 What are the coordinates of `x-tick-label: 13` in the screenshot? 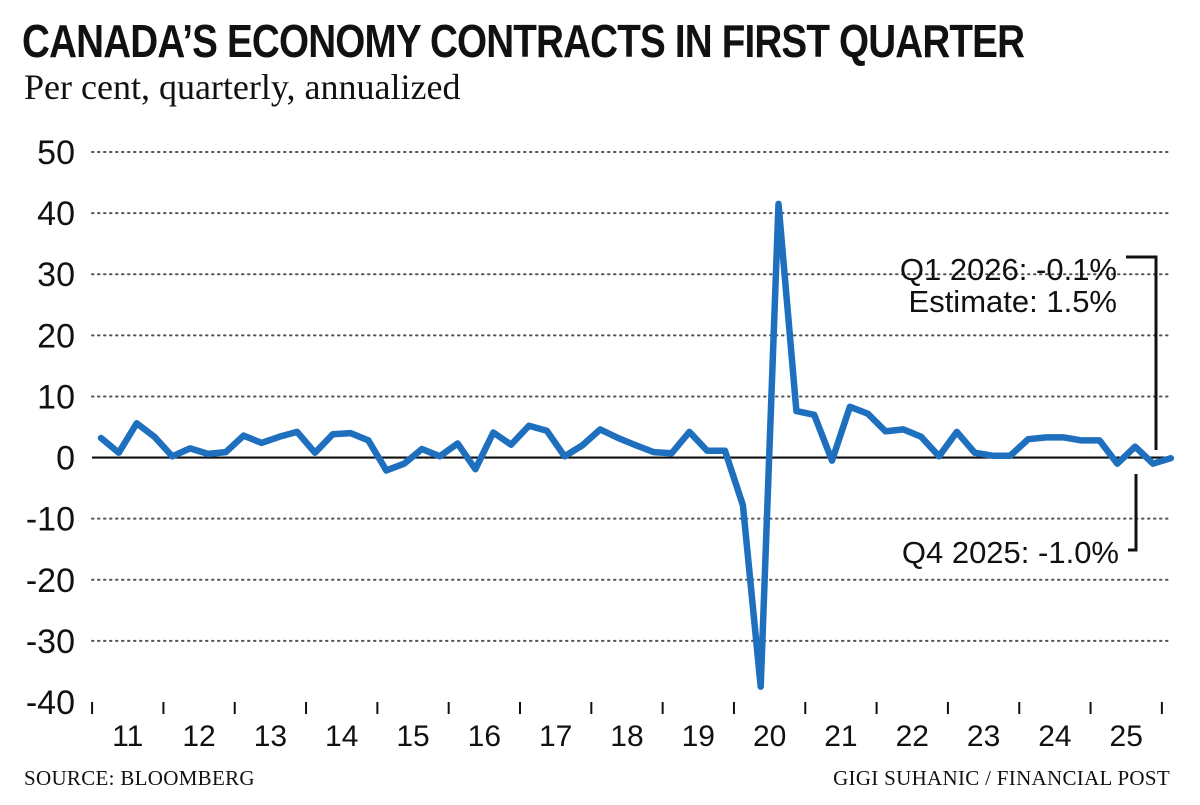 It's located at (270, 736).